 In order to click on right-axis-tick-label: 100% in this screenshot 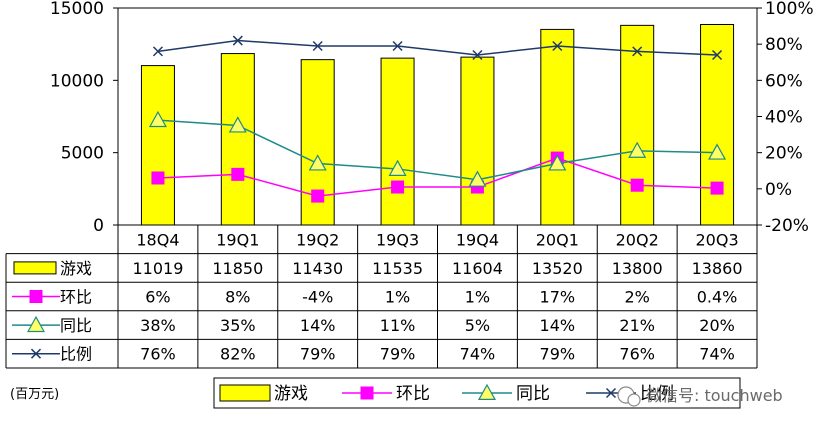, I will do `click(789, 9)`.